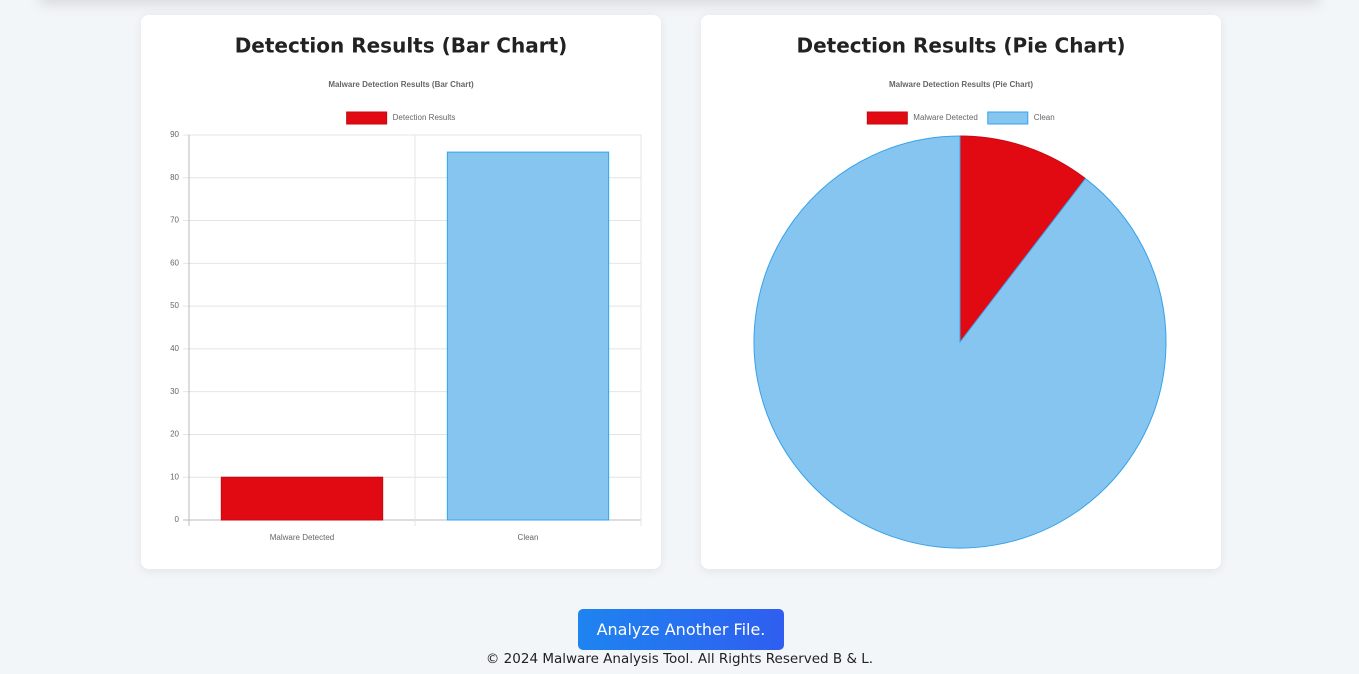 The image size is (1359, 674). Describe the element at coordinates (174, 134) in the screenshot. I see `y-tick-label: 90` at that location.